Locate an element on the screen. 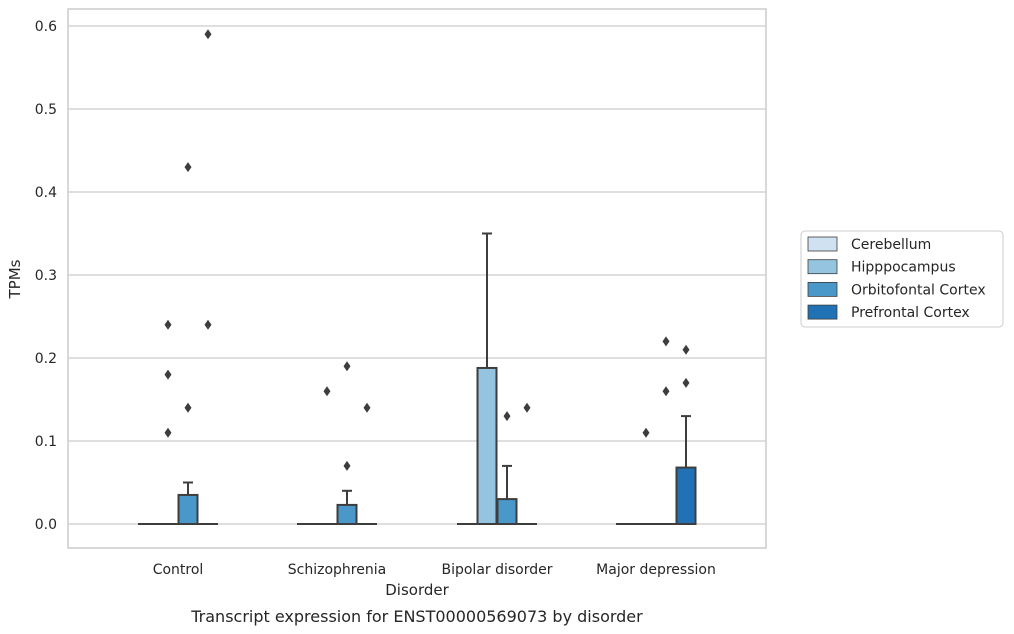 The image size is (1014, 634). legend-label: Prefrontal Cortex is located at coordinates (910, 313).